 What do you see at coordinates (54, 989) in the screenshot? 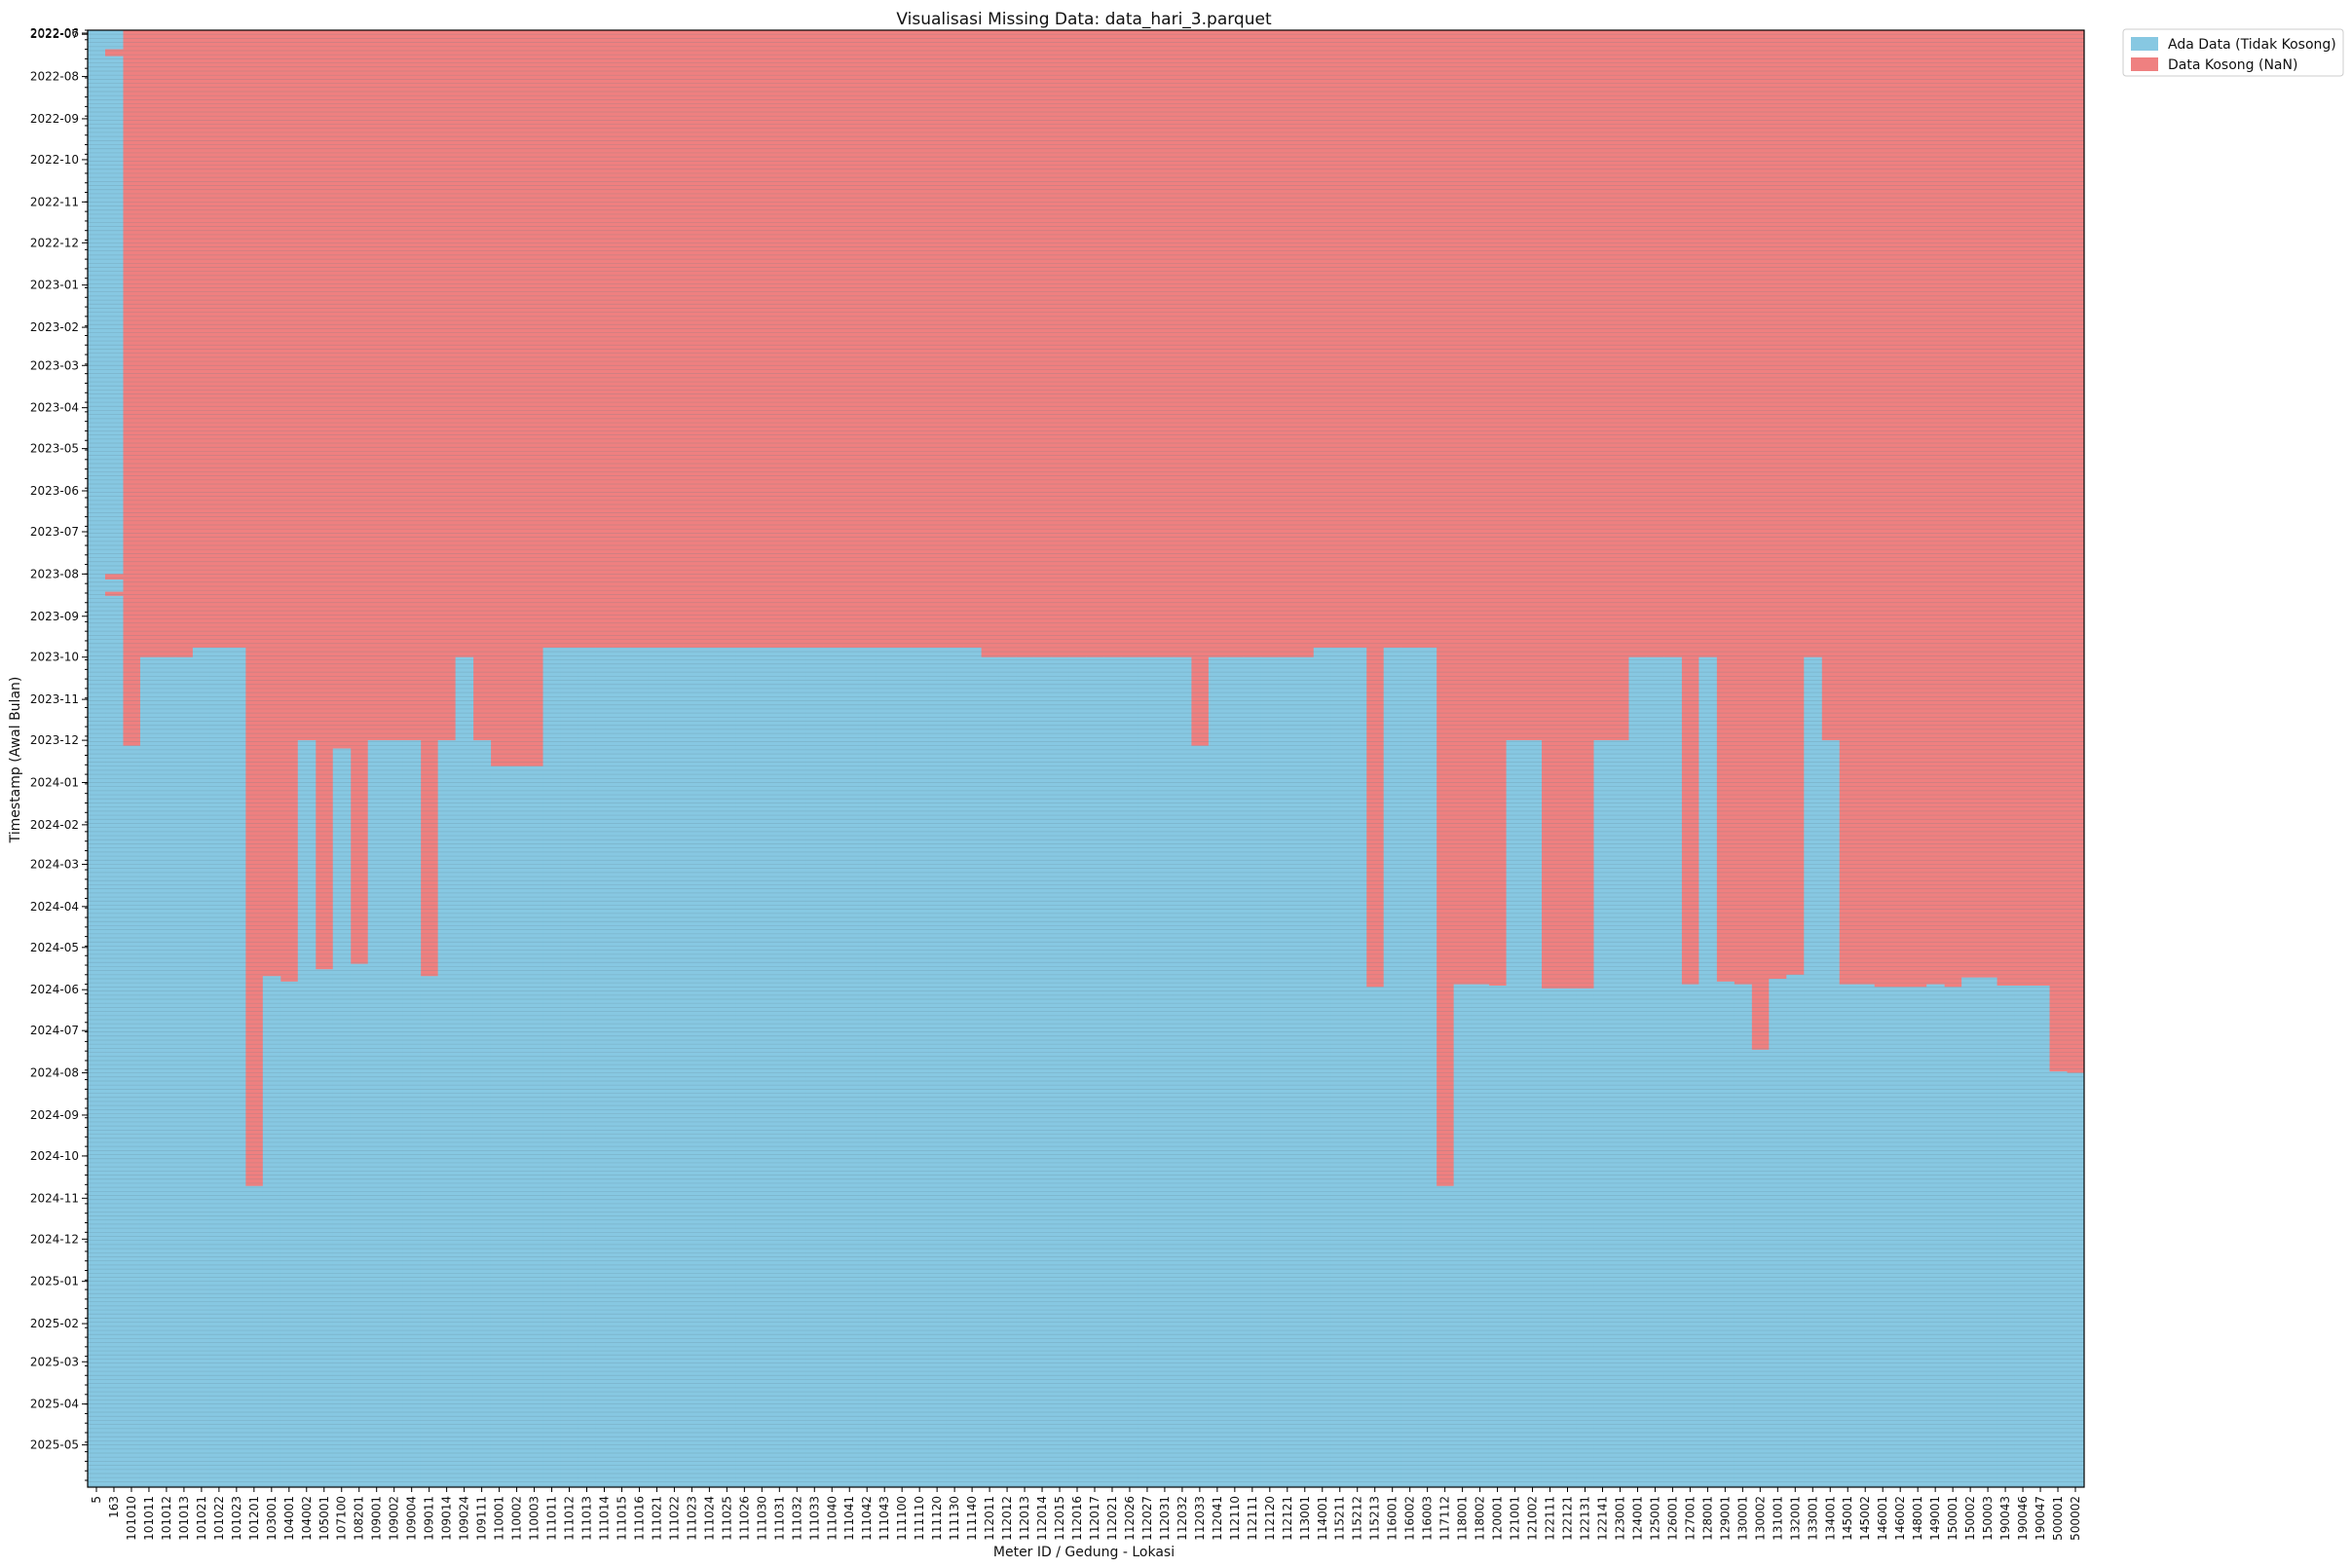
I see `y-tick-label: 2024-06` at bounding box center [54, 989].